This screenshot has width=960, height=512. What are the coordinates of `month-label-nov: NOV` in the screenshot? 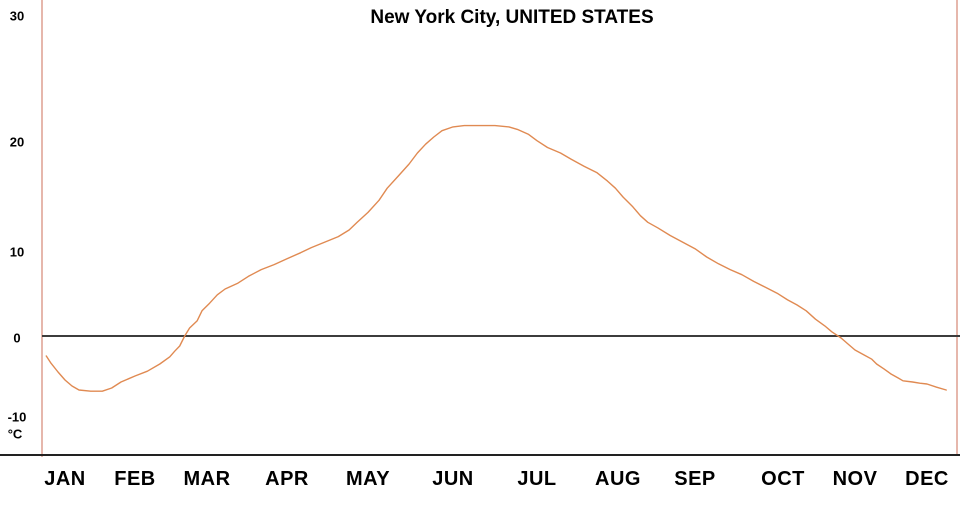 It's located at (855, 479).